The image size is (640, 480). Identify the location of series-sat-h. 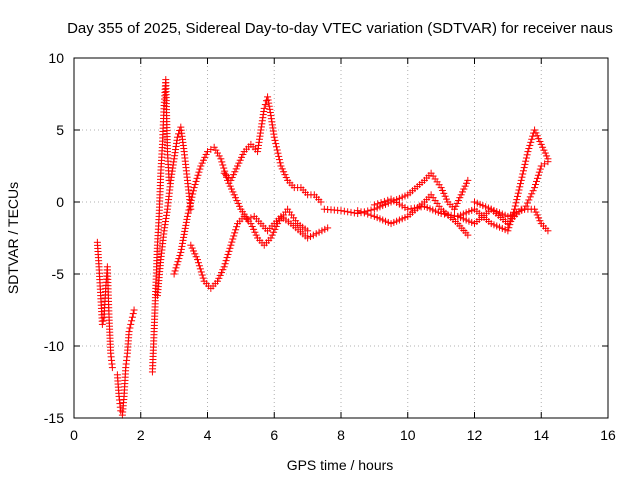
(396, 193).